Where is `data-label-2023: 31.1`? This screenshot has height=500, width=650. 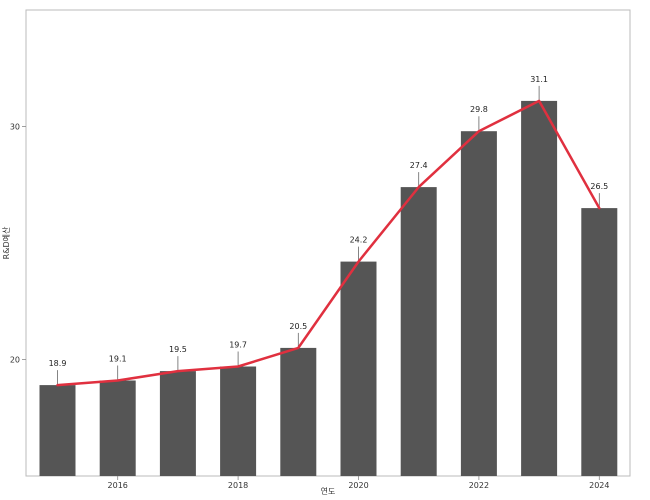 data-label-2023: 31.1 is located at coordinates (539, 79).